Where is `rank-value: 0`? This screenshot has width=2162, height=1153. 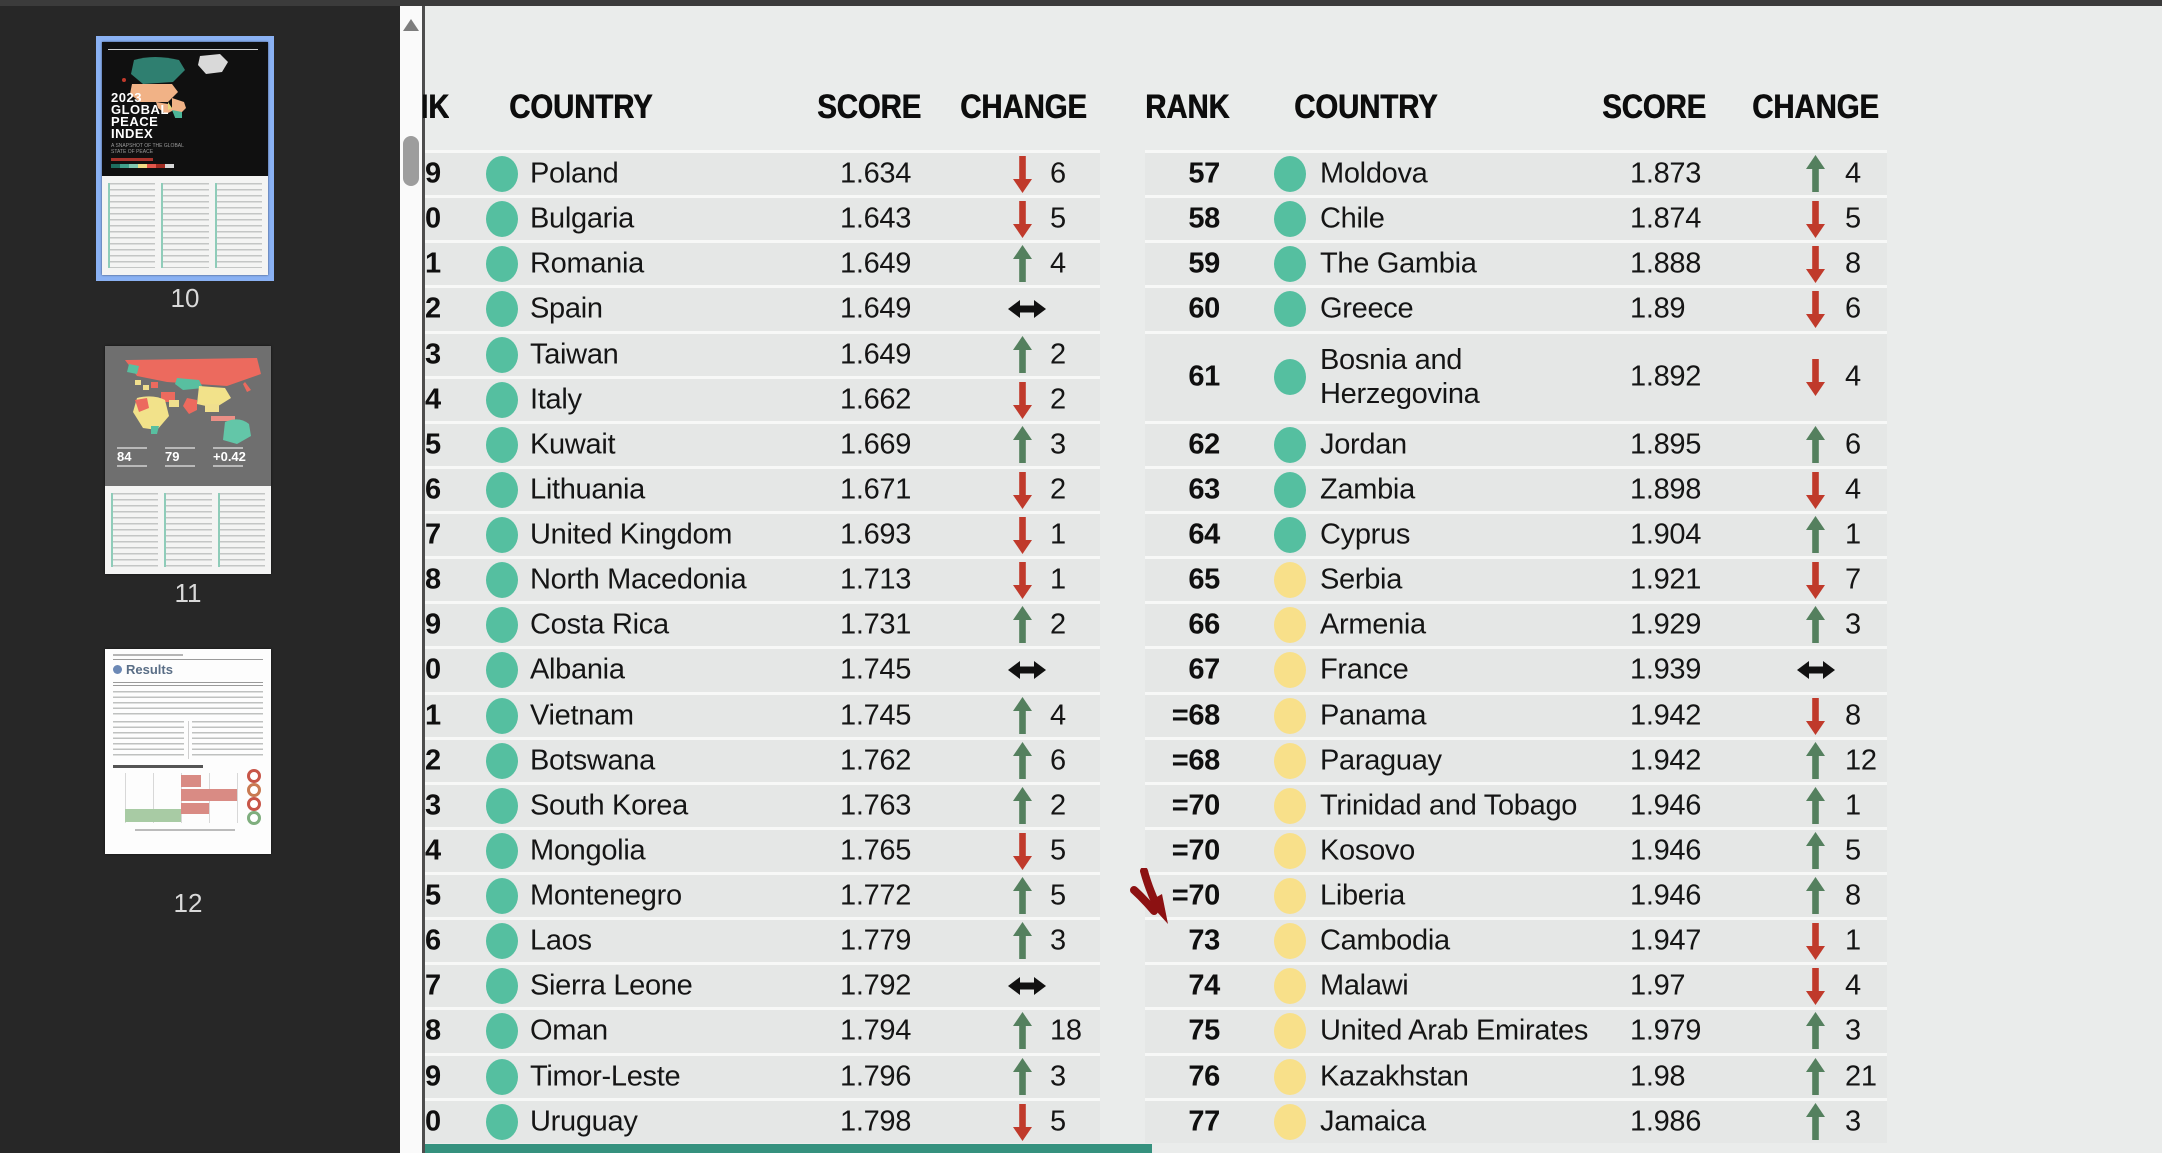 rank-value: 0 is located at coordinates (433, 1121).